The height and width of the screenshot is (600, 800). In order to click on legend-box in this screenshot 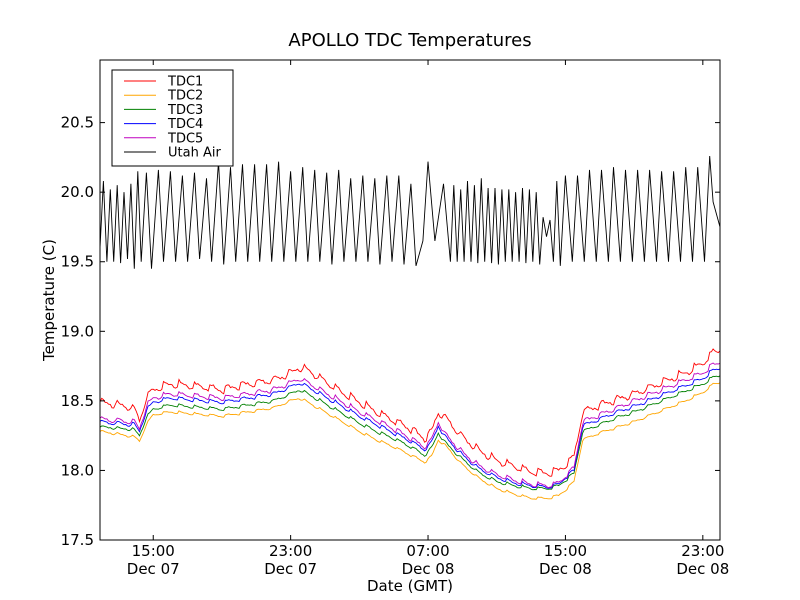, I will do `click(172, 118)`.